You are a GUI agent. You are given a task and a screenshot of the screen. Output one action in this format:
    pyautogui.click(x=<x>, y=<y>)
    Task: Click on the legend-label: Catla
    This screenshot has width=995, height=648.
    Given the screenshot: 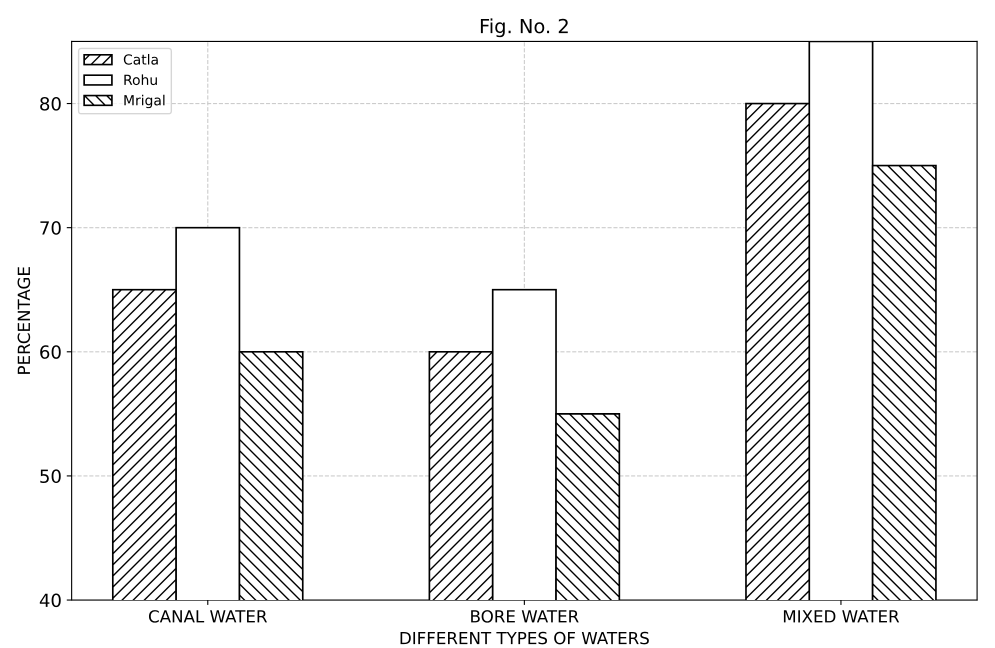 What is the action you would take?
    pyautogui.click(x=141, y=59)
    